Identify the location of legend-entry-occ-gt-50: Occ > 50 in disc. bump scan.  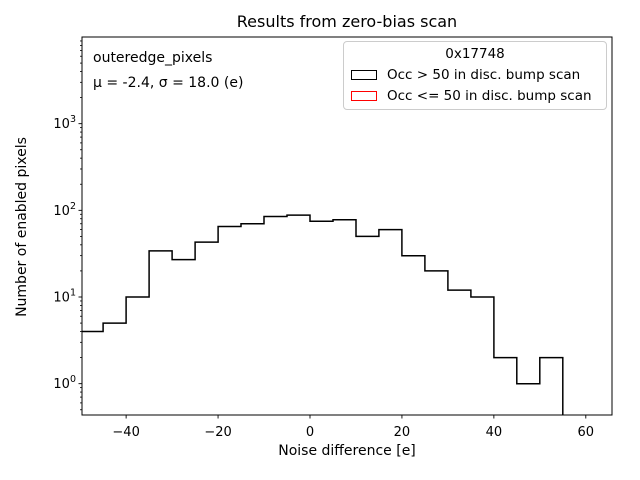
(475, 74).